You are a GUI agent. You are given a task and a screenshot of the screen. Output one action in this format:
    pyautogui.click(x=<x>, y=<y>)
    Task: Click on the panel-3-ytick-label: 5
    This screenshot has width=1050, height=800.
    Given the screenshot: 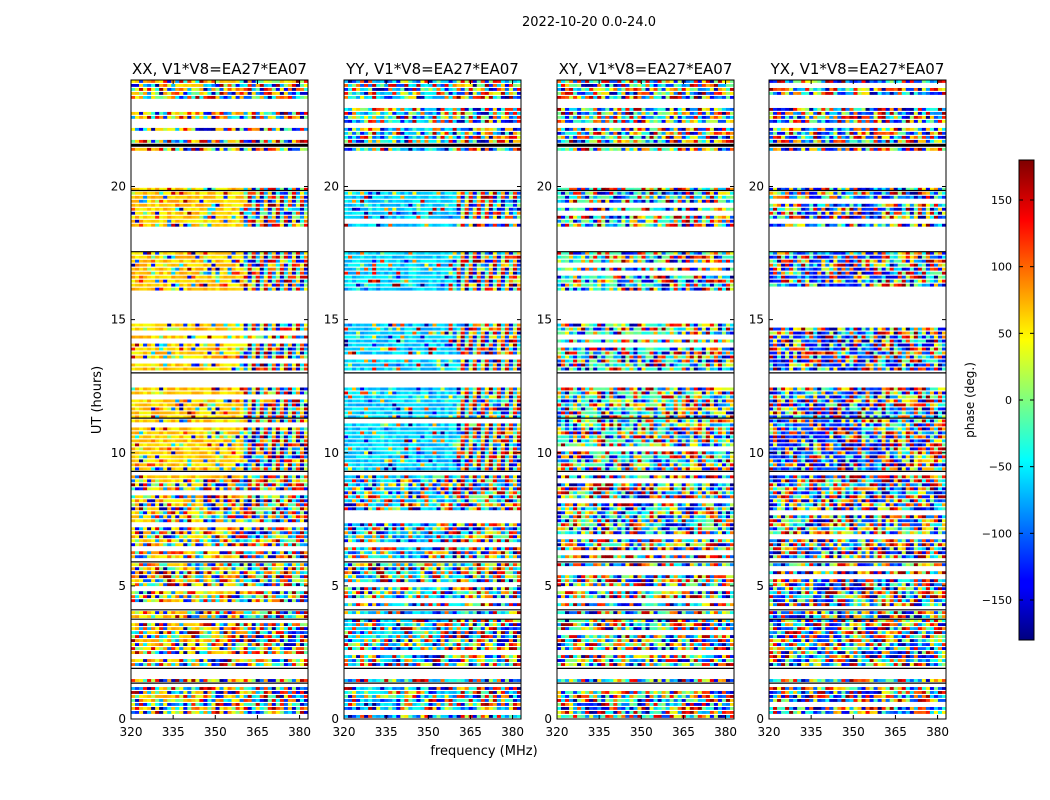 What is the action you would take?
    pyautogui.click(x=760, y=586)
    